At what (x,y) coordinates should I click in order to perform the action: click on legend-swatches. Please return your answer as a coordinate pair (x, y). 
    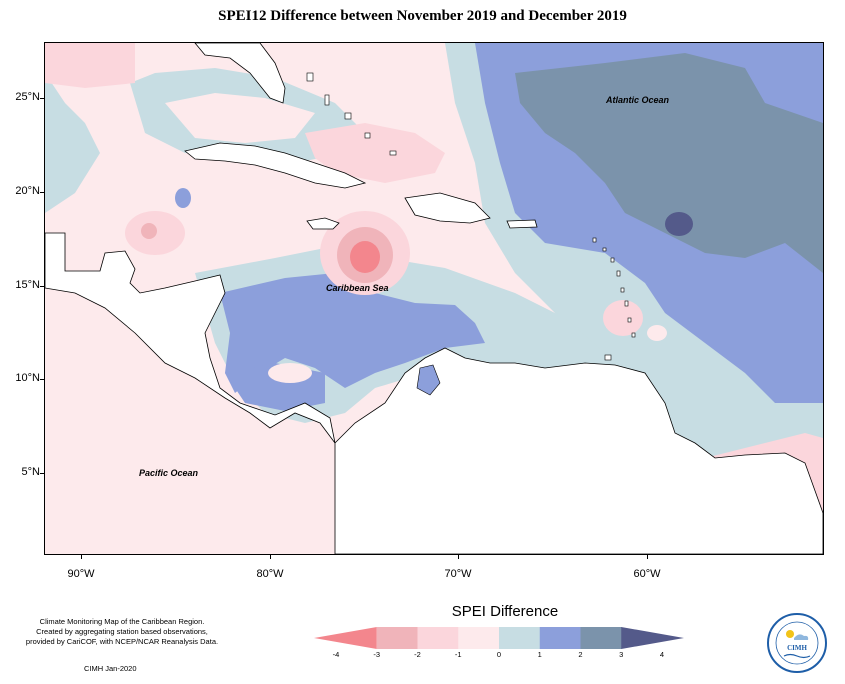
    Looking at the image, I should click on (499, 638).